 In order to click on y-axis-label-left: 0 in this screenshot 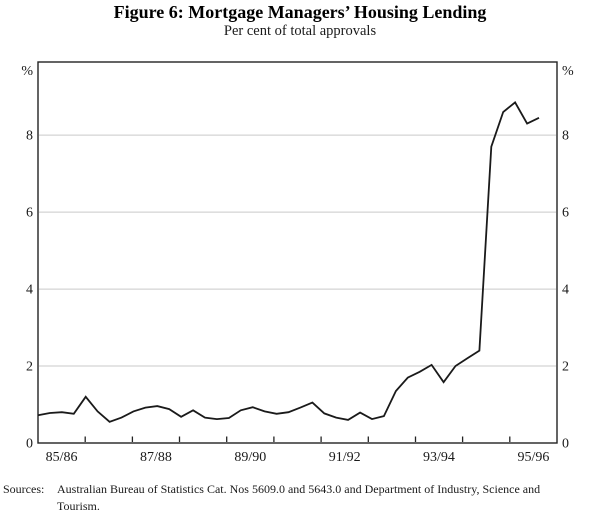, I will do `click(29, 444)`.